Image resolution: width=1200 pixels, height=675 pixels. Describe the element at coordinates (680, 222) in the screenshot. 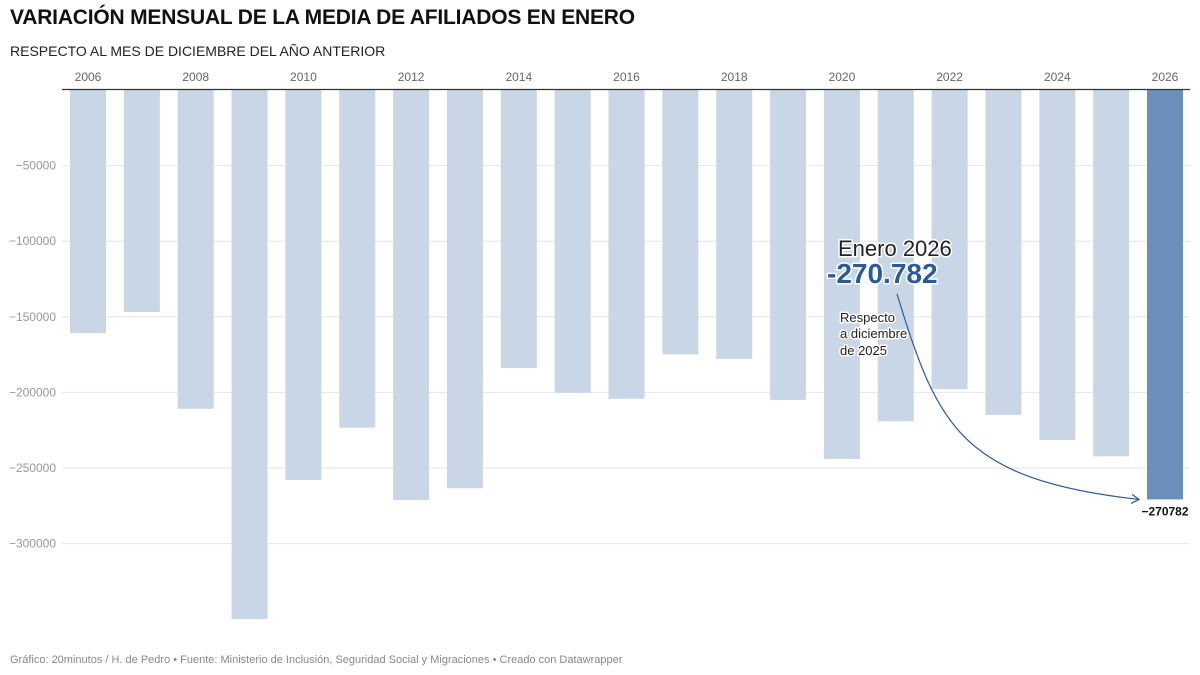

I see `bar-2017` at that location.